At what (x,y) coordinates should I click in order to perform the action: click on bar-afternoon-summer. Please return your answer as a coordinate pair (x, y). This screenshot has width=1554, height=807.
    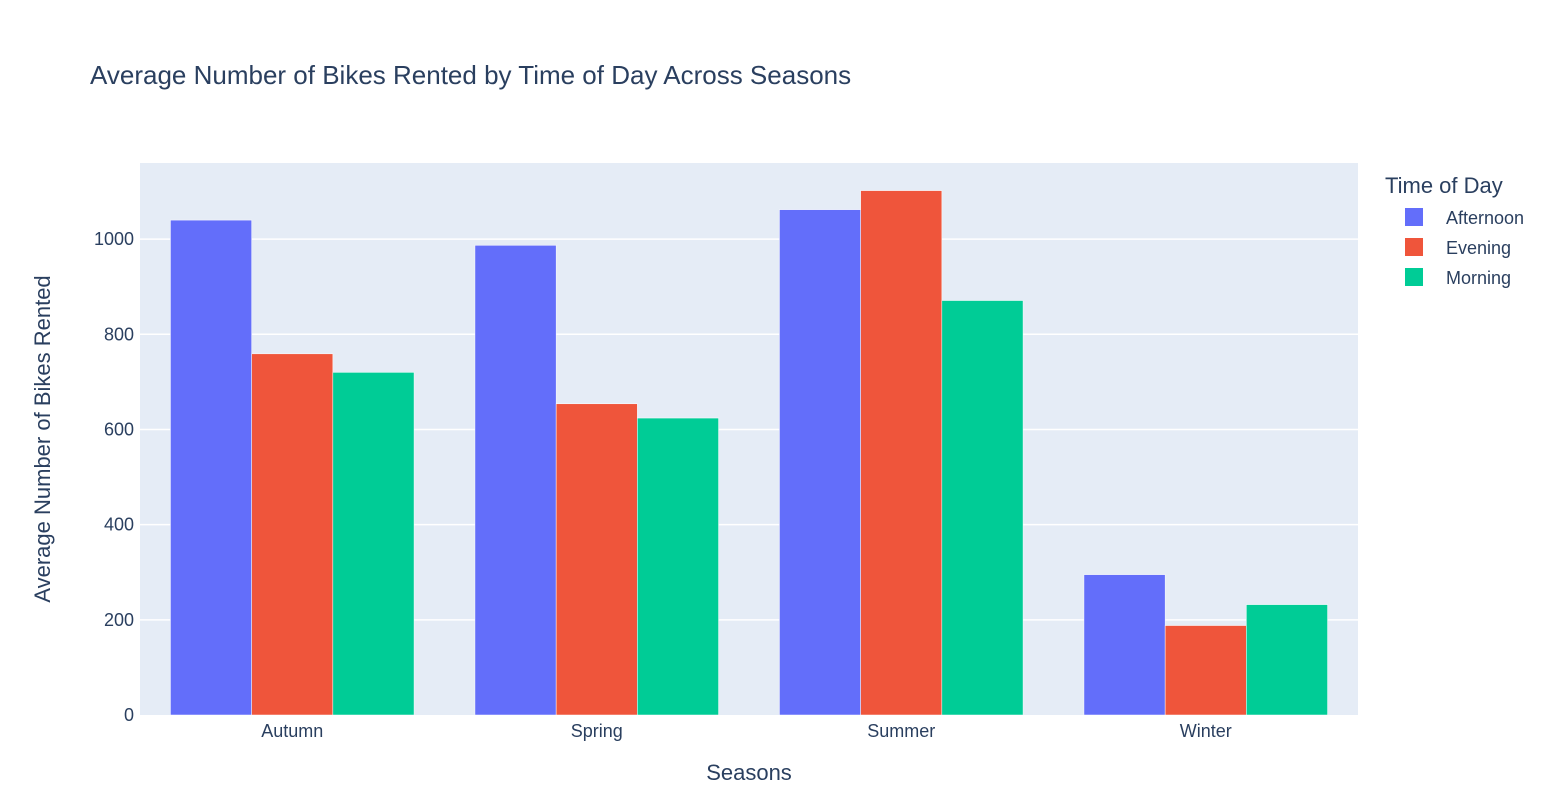
    Looking at the image, I should click on (820, 462).